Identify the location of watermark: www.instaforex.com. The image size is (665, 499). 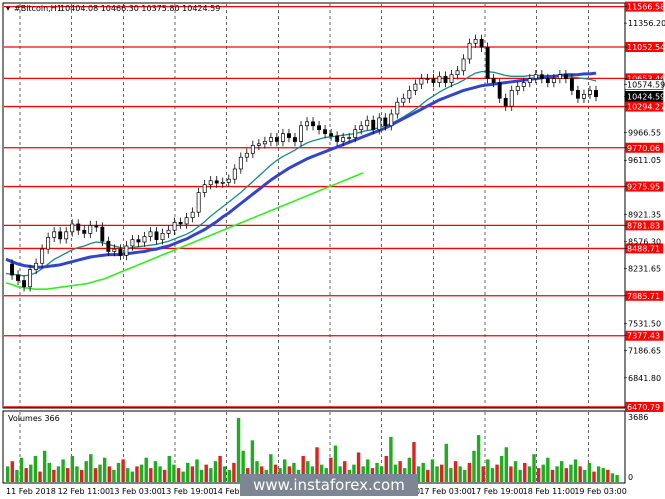
(329, 485).